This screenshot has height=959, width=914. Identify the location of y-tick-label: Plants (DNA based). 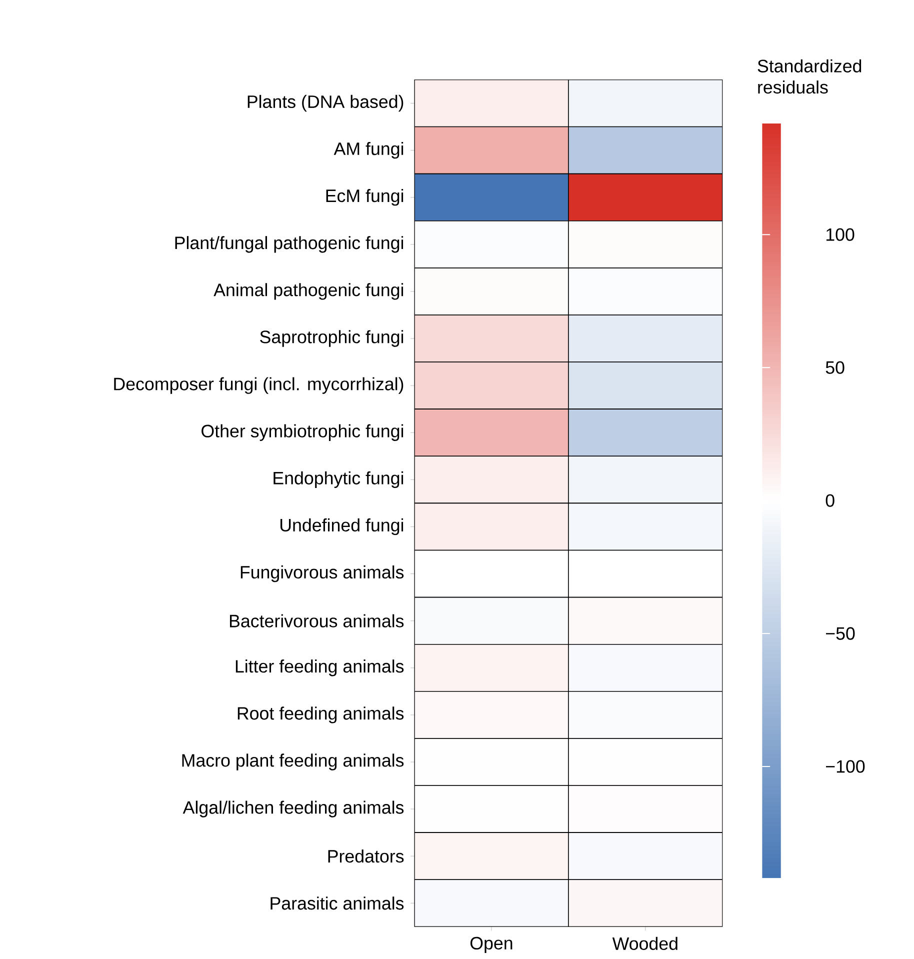
(326, 103).